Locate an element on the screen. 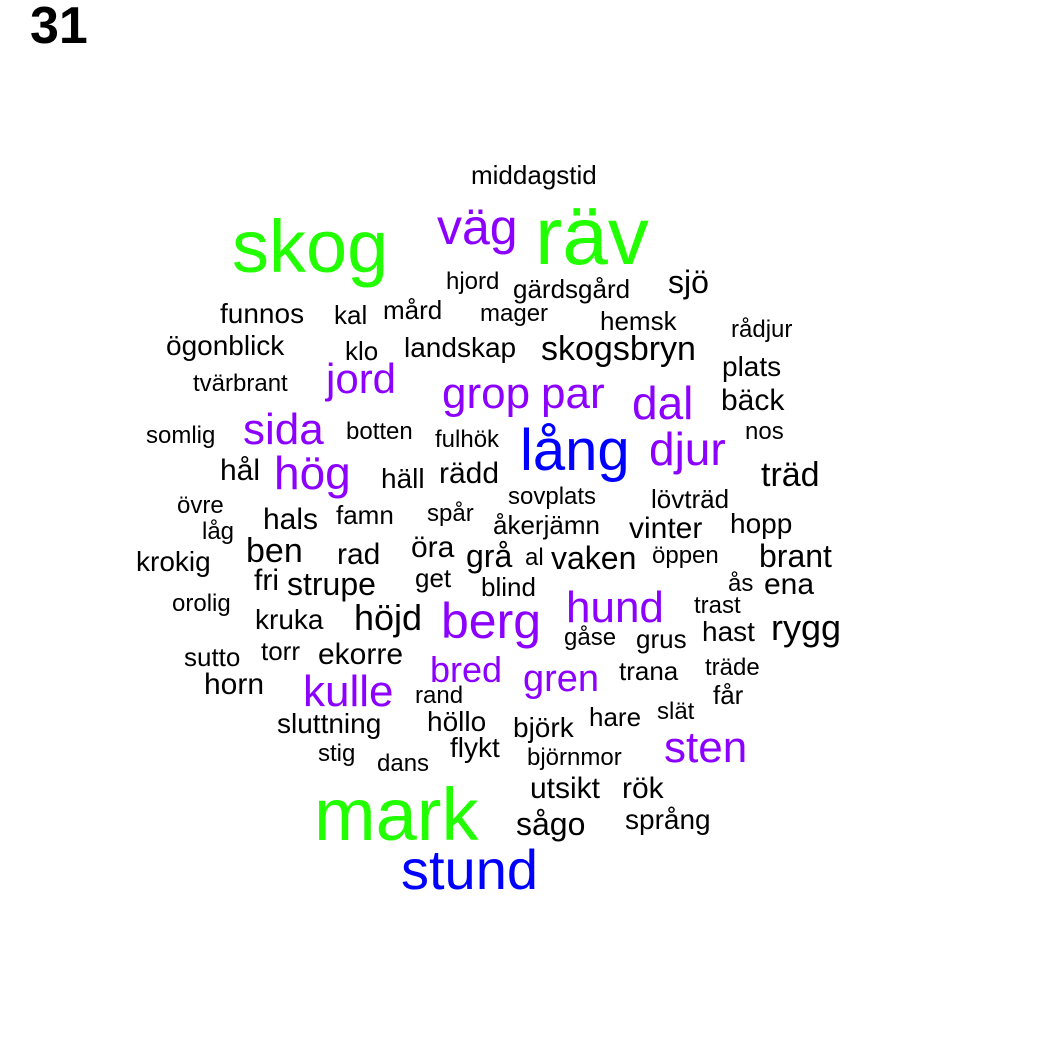  cloud-word: träd is located at coordinates (790, 475).